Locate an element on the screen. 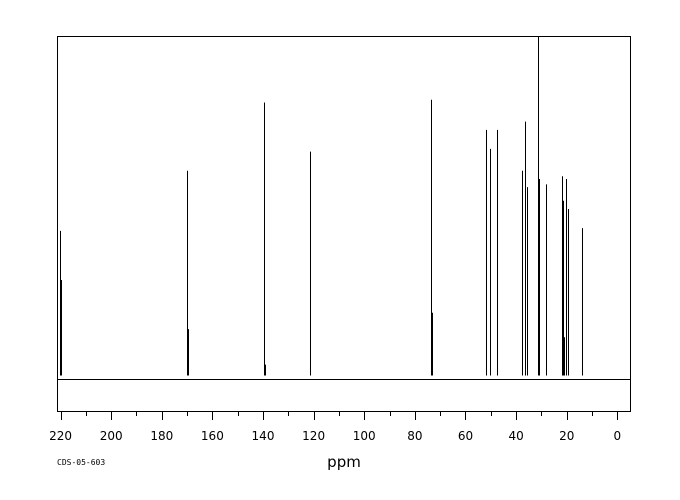 This screenshot has height=500, width=680. tick-label-180: 180 is located at coordinates (161, 436).